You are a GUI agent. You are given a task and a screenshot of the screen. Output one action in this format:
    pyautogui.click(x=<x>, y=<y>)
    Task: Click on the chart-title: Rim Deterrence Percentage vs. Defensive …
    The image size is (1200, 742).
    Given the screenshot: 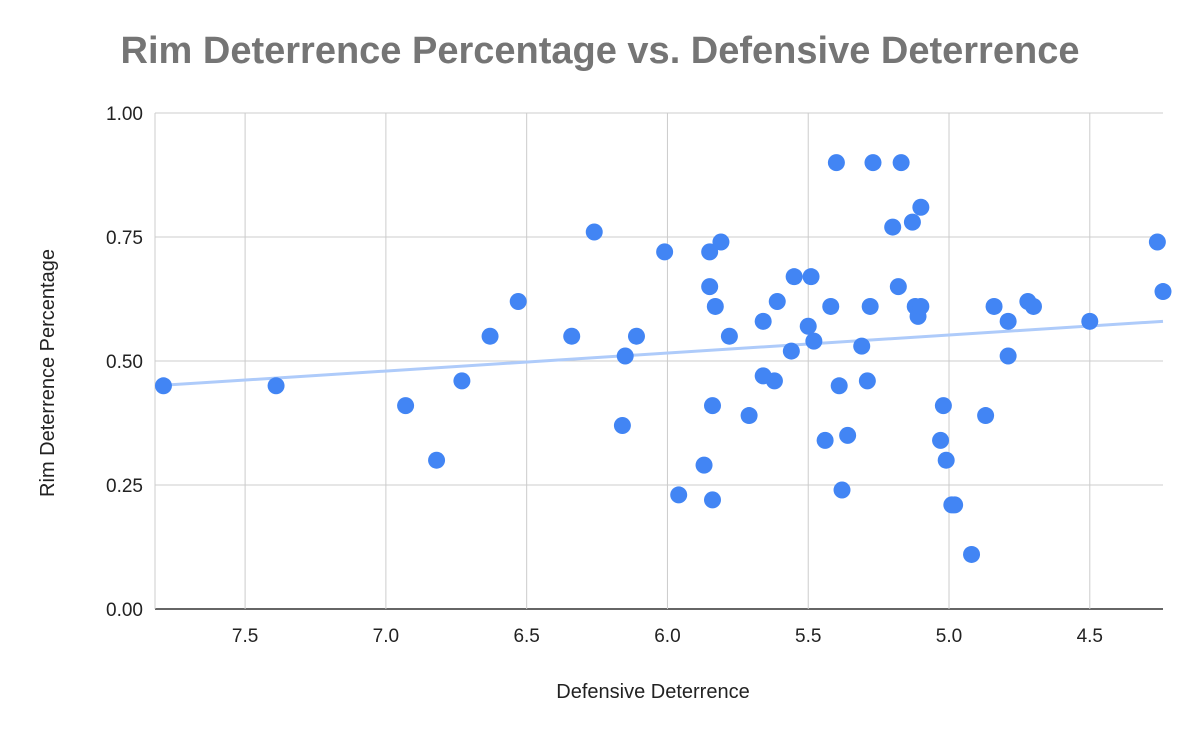 What is the action you would take?
    pyautogui.click(x=600, y=51)
    